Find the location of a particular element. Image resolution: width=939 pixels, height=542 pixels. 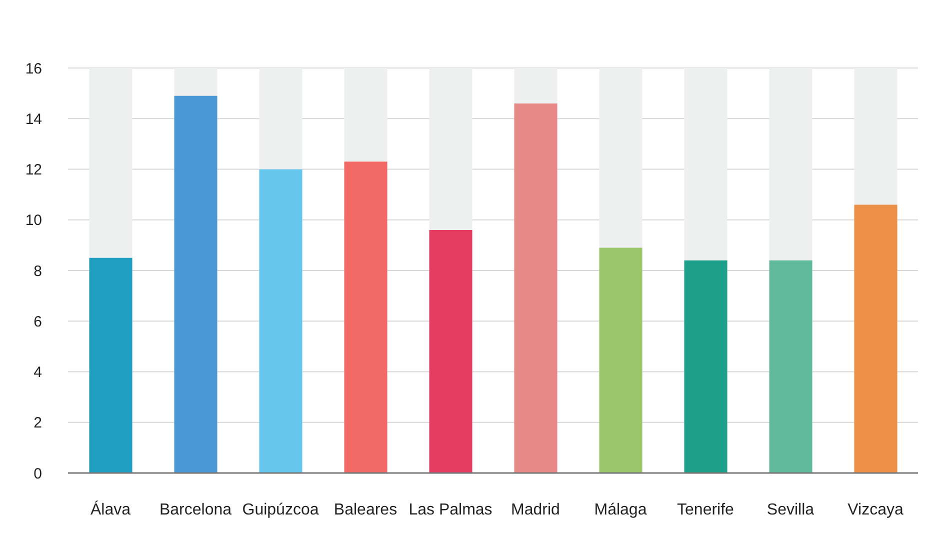

y-tick-label: 12 is located at coordinates (33, 170).